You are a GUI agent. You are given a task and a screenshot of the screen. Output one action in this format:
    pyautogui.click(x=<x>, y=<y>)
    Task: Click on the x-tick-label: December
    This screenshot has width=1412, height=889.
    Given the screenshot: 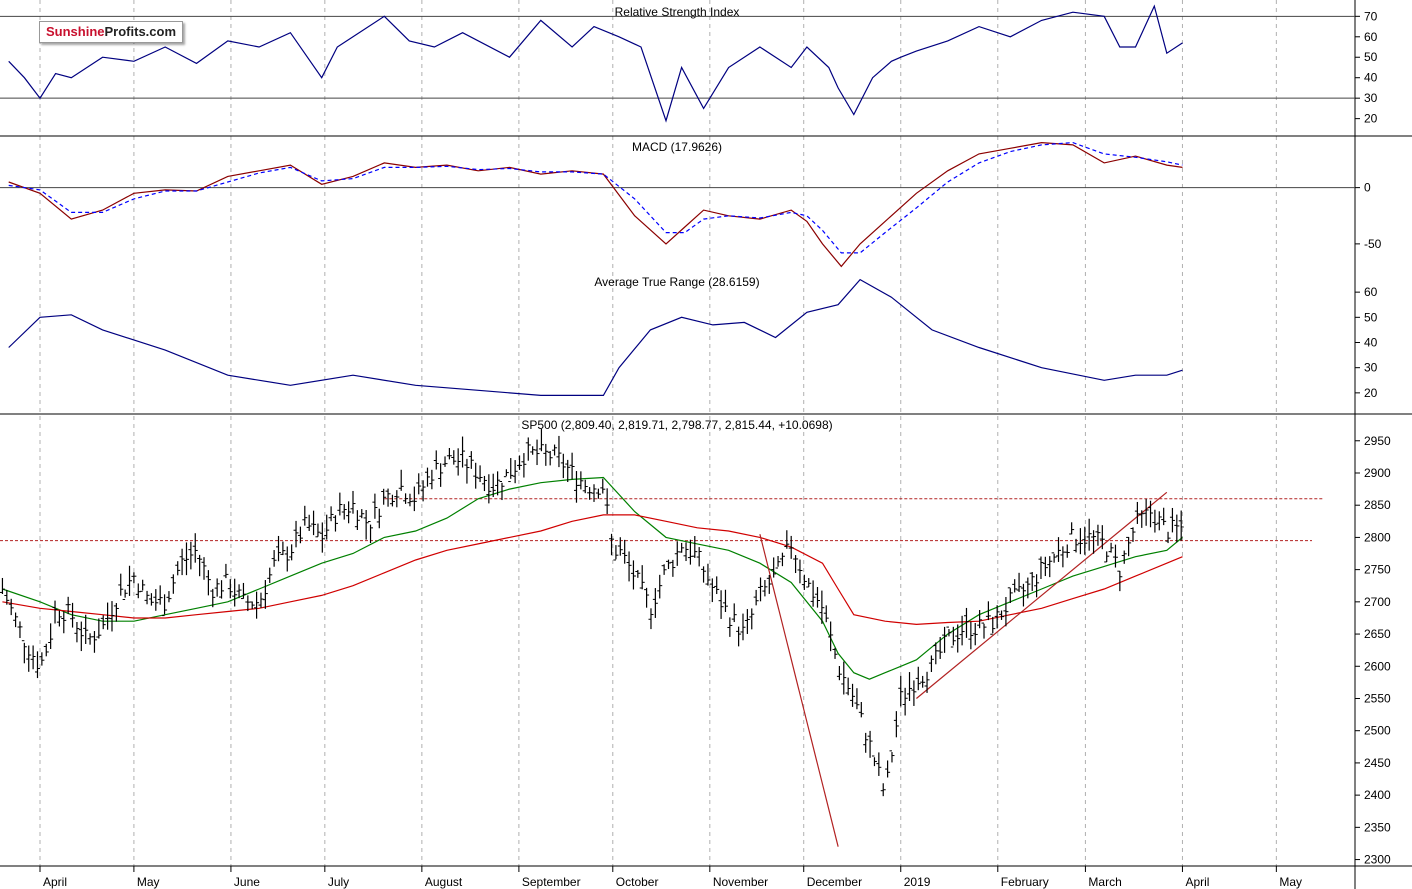 What is the action you would take?
    pyautogui.click(x=834, y=882)
    